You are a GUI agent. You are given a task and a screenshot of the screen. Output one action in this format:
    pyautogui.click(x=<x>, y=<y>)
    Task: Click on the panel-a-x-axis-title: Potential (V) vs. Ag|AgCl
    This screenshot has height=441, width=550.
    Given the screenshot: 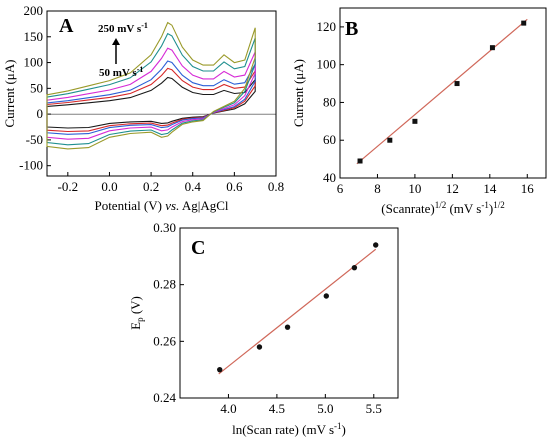 What is the action you would take?
    pyautogui.click(x=161, y=205)
    